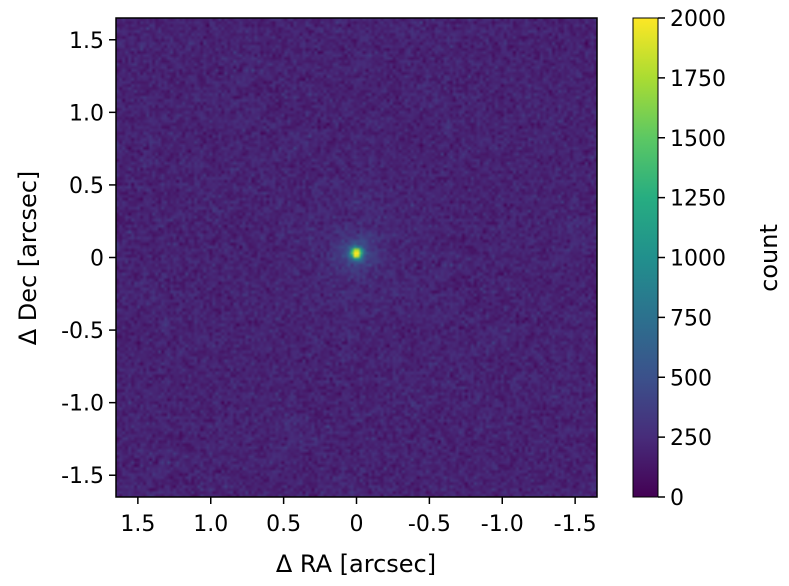  I want to click on colorbar-axis: 0 250 500 750 1000 1250 1500 1750 2000, so click(692, 259).